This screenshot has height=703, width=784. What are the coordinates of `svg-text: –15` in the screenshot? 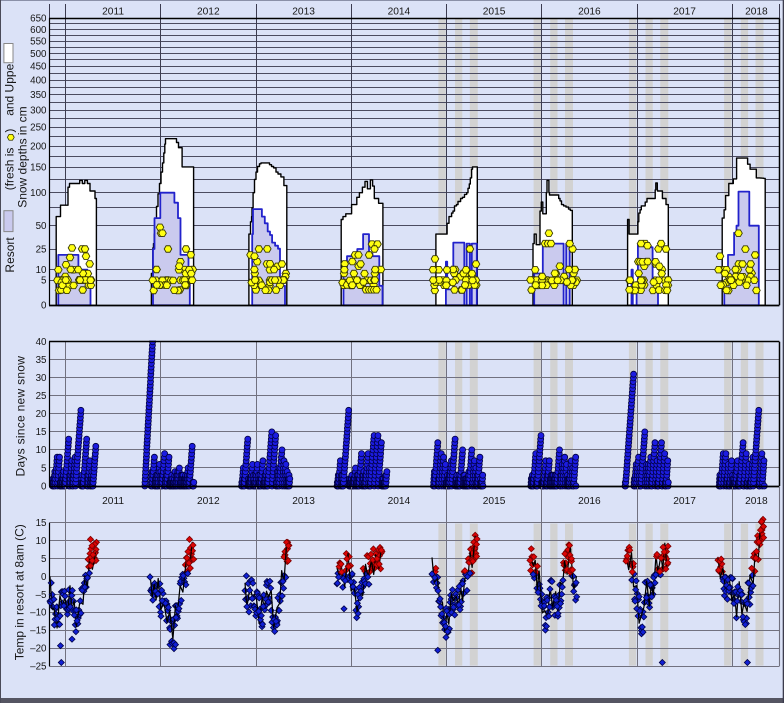 It's located at (38, 631).